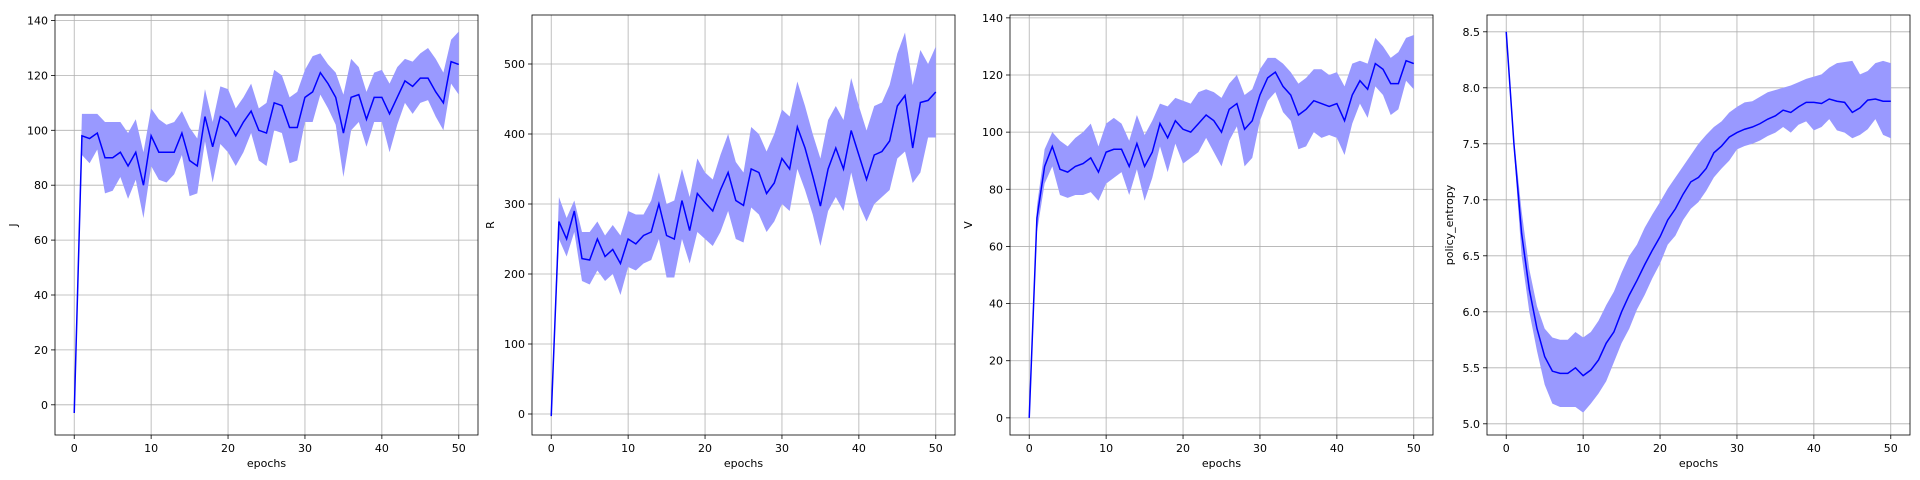 The width and height of the screenshot is (1920, 480). What do you see at coordinates (1472, 200) in the screenshot?
I see `y-tick-label: 7.0` at bounding box center [1472, 200].